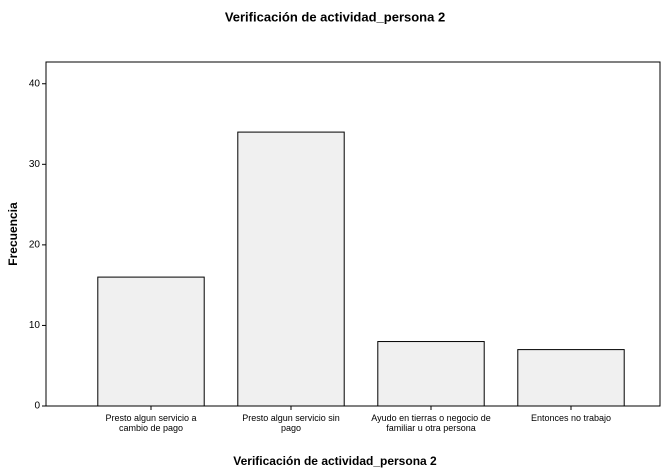  I want to click on x-tick-label: Presto algun servicio a cambio de pago, so click(151, 423).